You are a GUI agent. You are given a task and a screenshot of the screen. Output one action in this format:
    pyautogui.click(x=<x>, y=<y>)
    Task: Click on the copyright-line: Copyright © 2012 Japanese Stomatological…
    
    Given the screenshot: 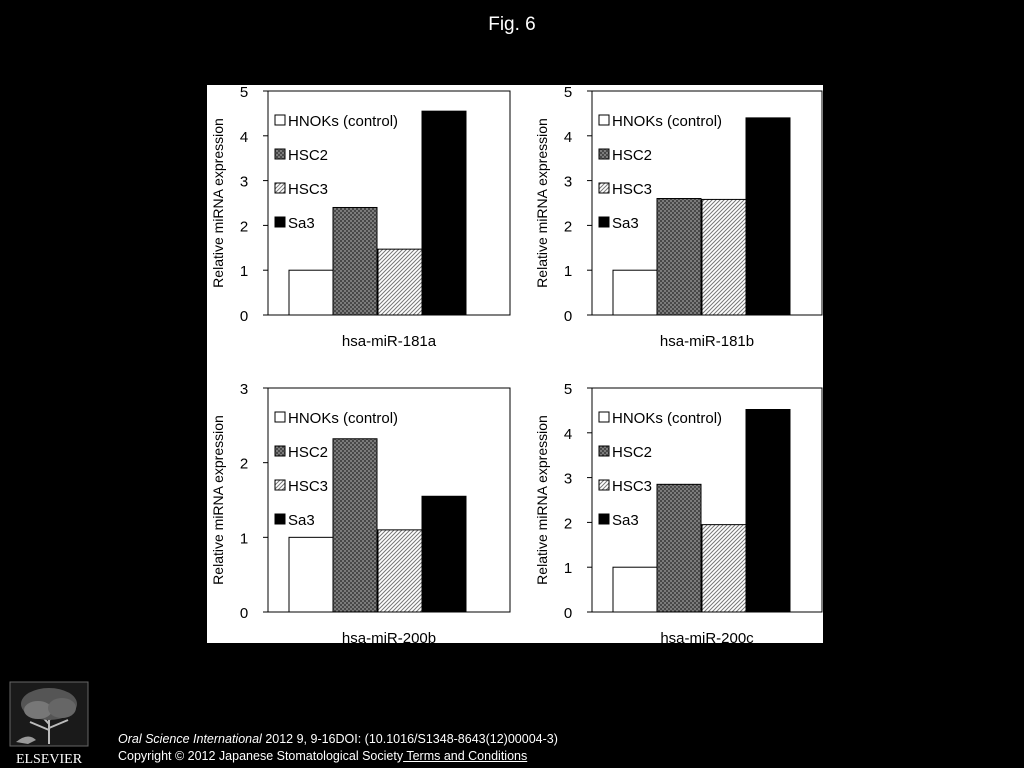 What is the action you would take?
    pyautogui.click(x=338, y=756)
    